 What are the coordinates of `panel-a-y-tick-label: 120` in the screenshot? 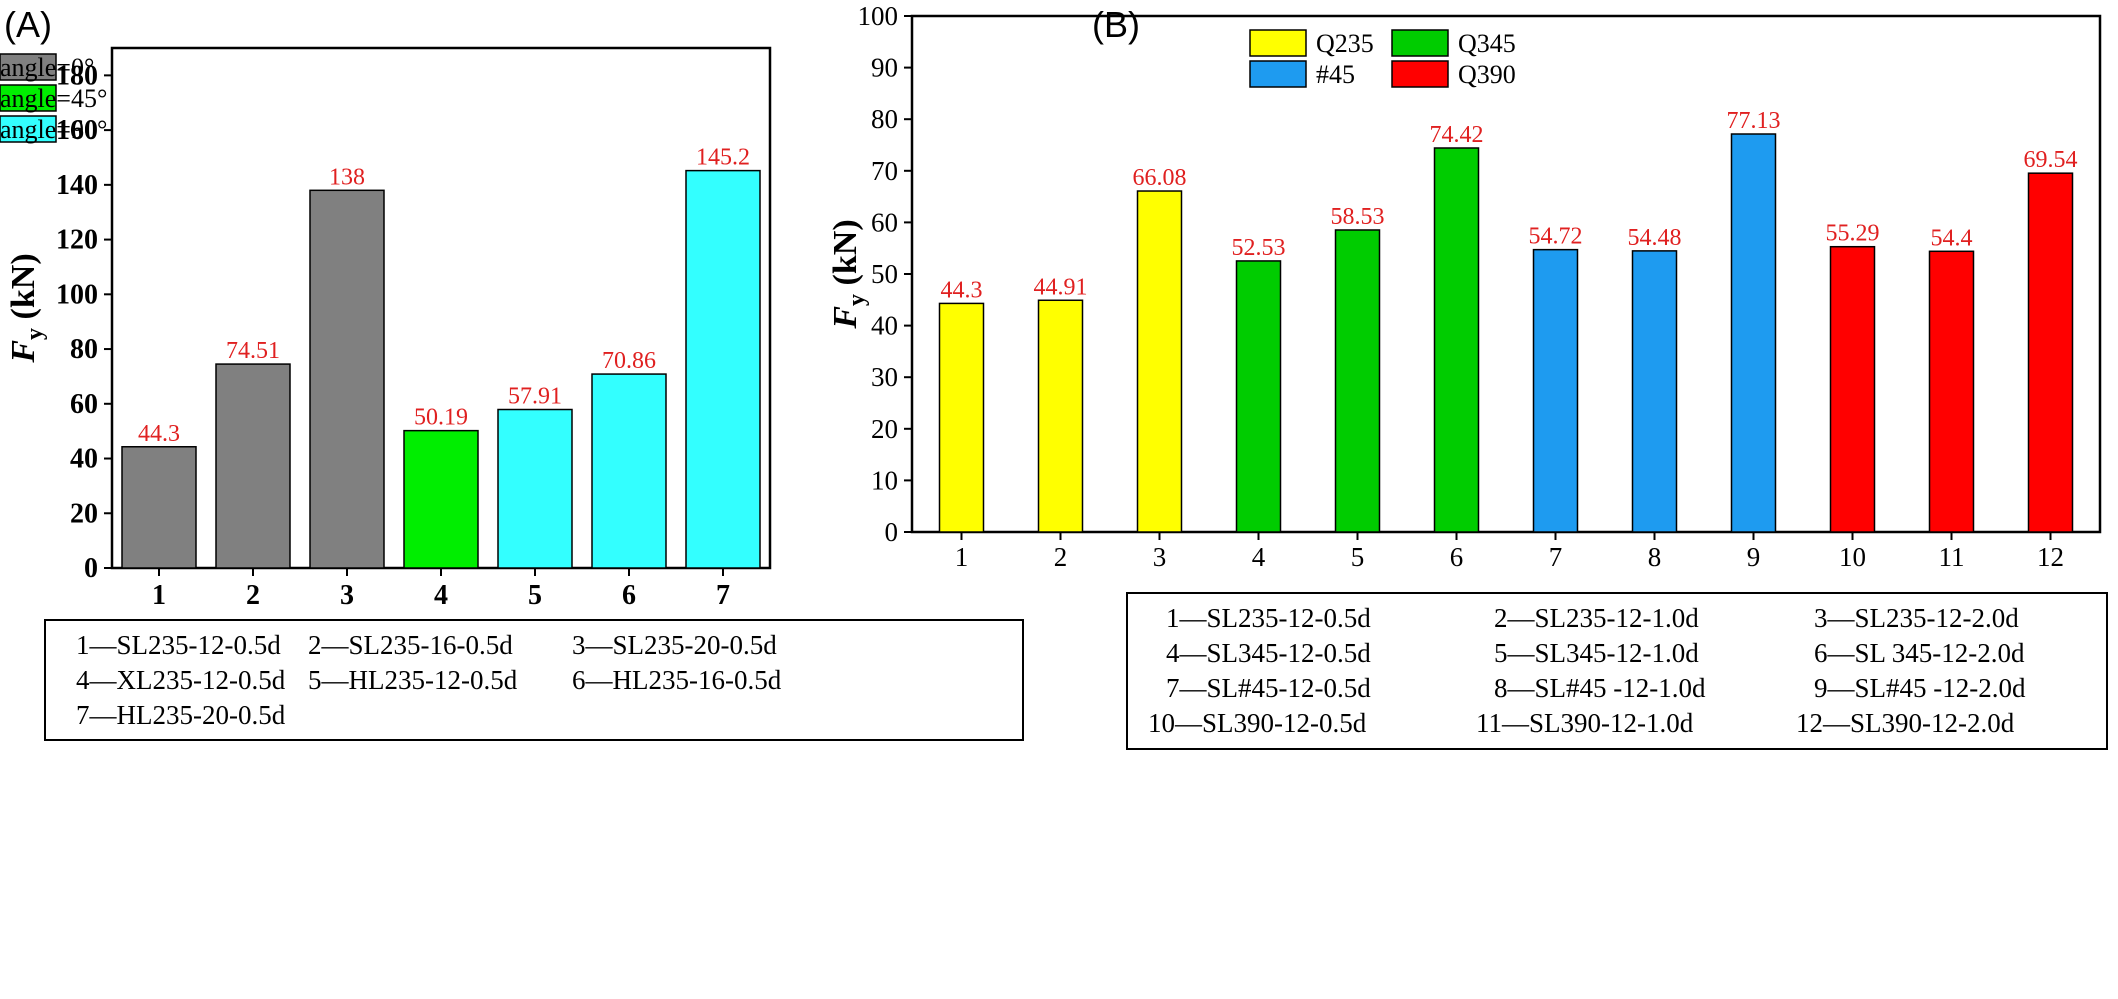 It's located at (77, 240).